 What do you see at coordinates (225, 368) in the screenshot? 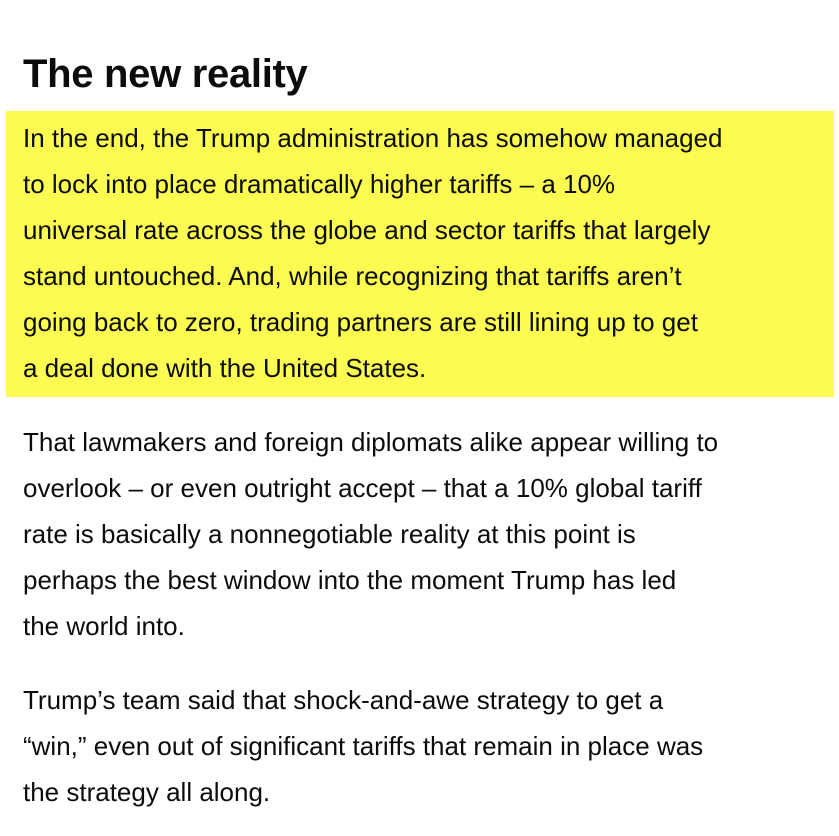
I see `paragraph-line: a deal done with the United States.` at bounding box center [225, 368].